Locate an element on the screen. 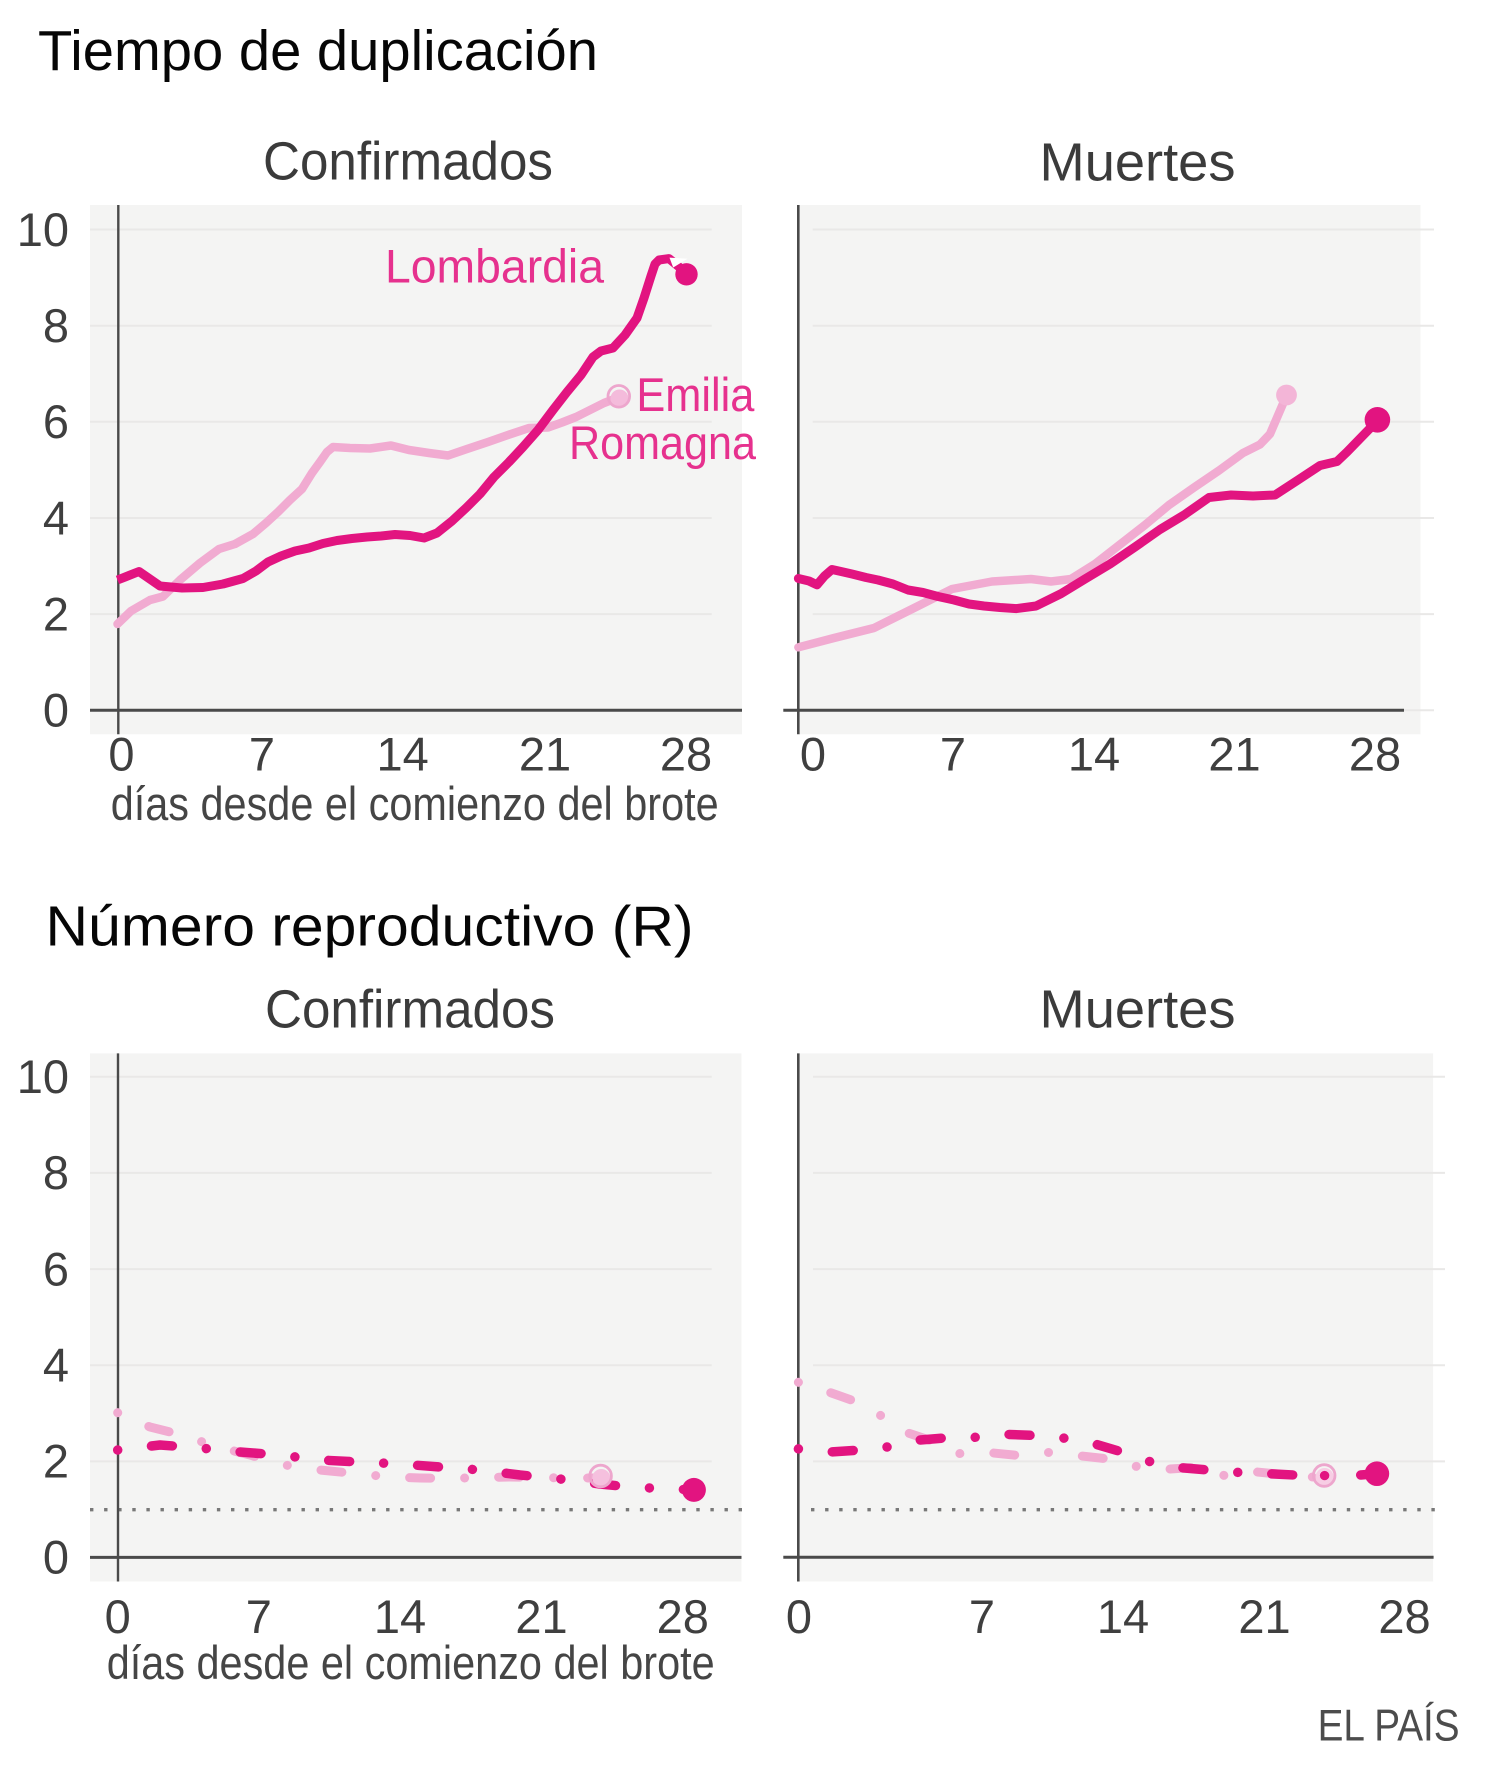 The image size is (1500, 1775). svg-text: EL PAÍS is located at coordinates (1389, 1725).